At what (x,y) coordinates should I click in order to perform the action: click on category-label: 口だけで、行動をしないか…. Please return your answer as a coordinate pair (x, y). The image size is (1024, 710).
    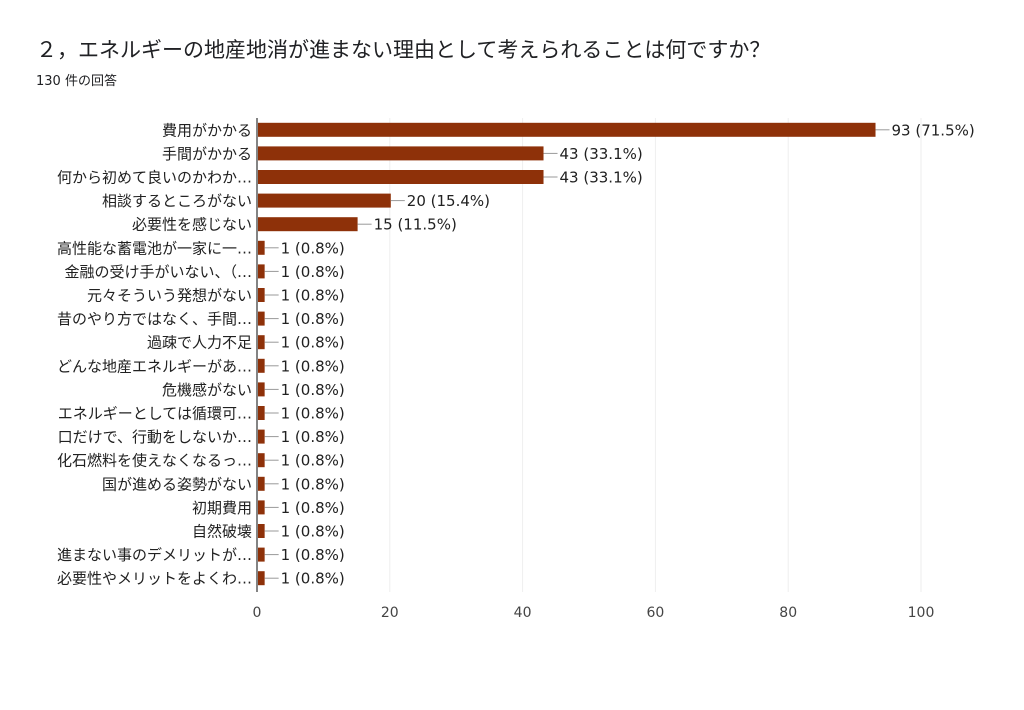
    Looking at the image, I should click on (155, 437).